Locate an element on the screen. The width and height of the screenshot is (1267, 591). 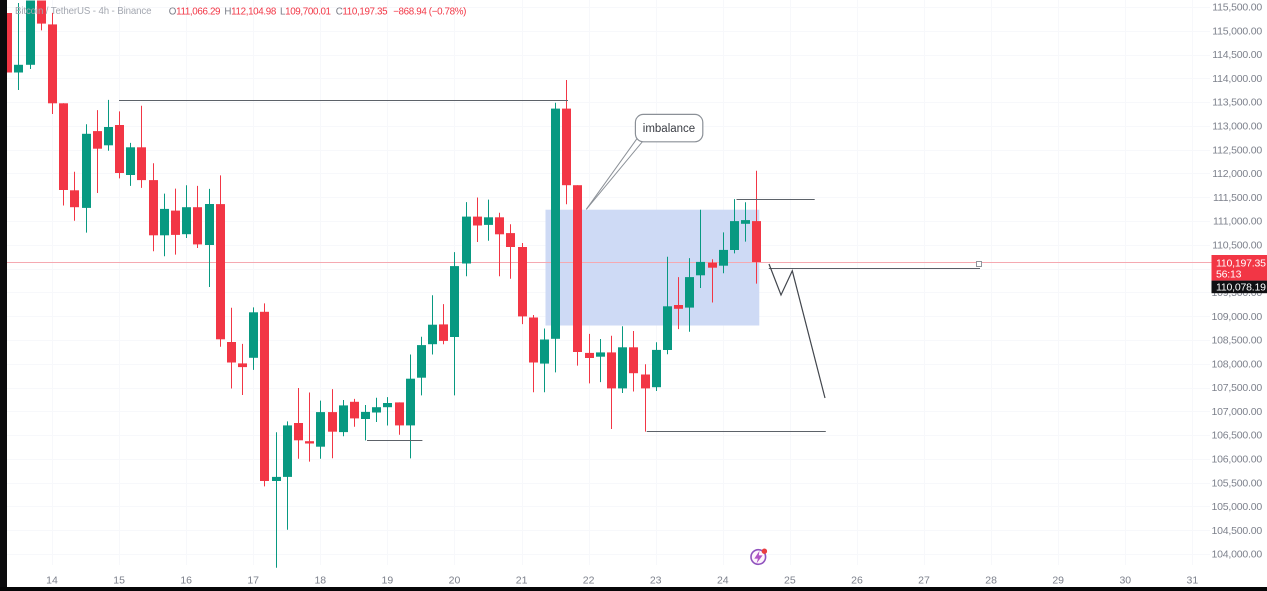
svg-text: O111,066.29 is located at coordinates (194, 12).